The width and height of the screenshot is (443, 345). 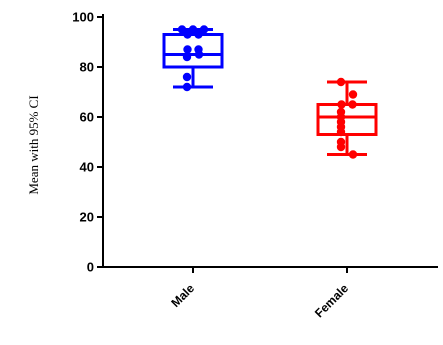 I want to click on box-group-male, so click(x=193, y=58).